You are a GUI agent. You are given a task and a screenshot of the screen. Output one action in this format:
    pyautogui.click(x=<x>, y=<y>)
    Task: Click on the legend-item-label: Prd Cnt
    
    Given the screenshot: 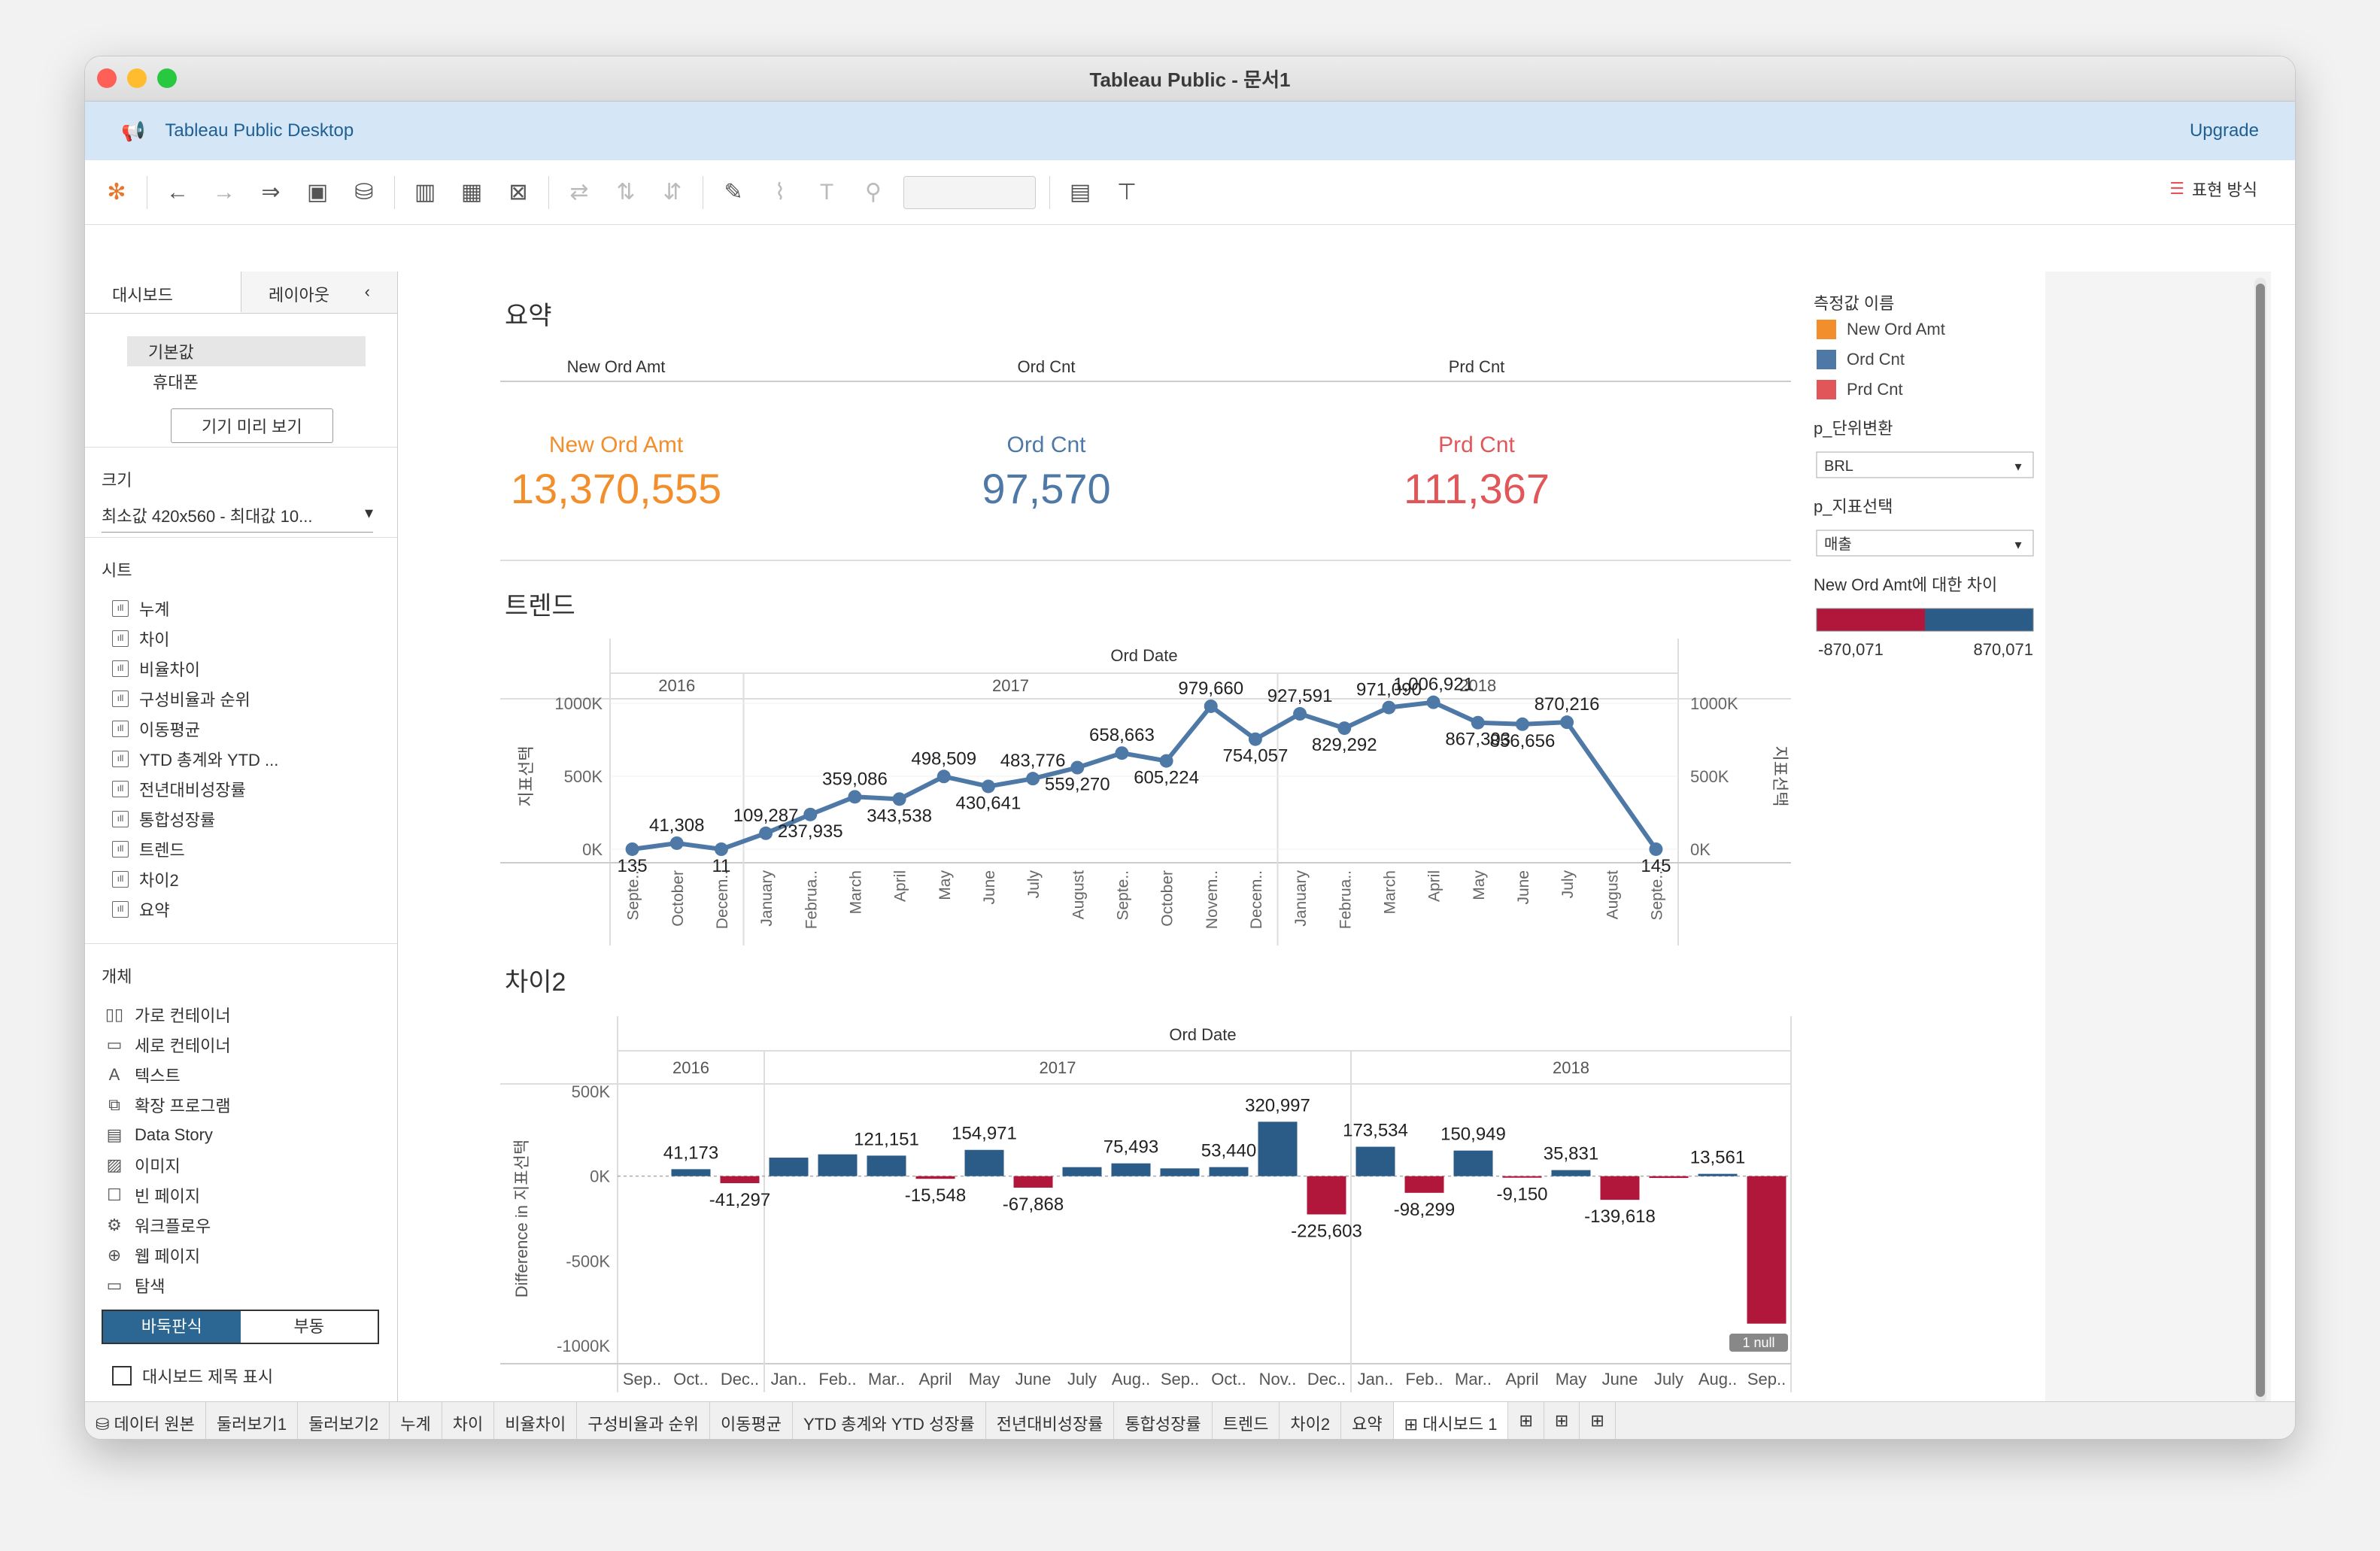 What is the action you would take?
    pyautogui.click(x=1875, y=389)
    